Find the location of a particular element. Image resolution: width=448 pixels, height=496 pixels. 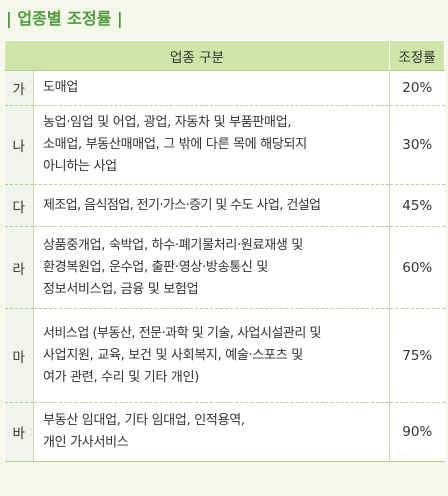

description-line: 서비스업 (부동산, 전문·과학 및 기술, 사업시설관리 및 is located at coordinates (182, 333).